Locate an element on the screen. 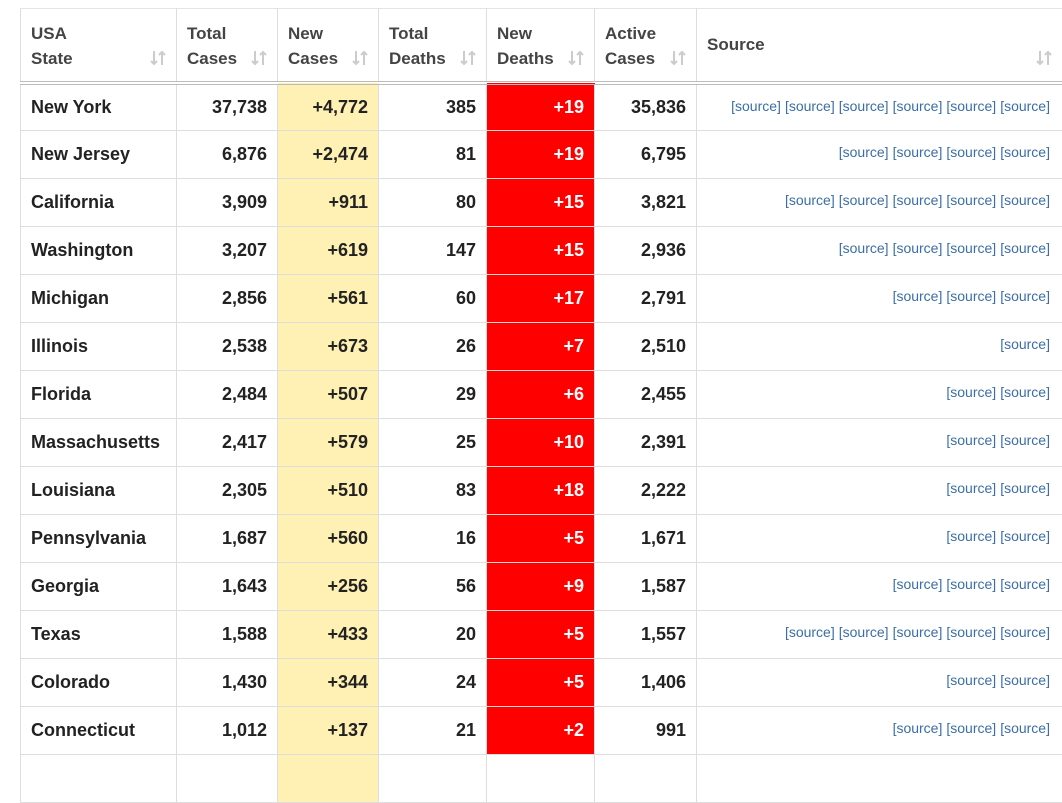  active-cases: 2,222 is located at coordinates (646, 491).